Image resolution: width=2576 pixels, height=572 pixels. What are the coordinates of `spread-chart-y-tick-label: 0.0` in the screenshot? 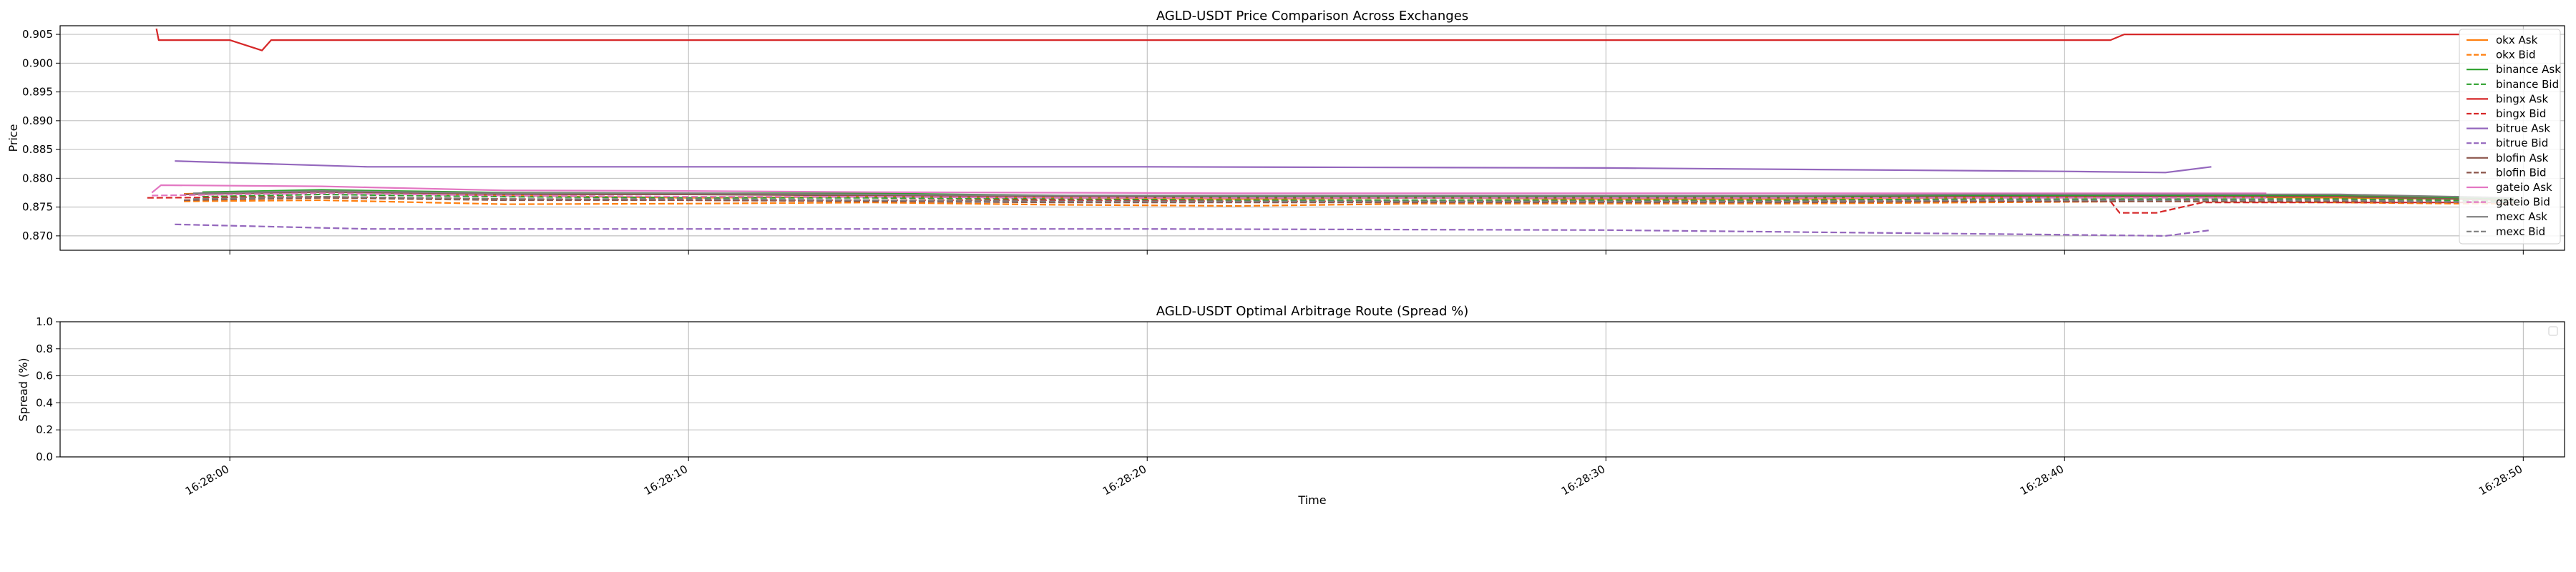 It's located at (44, 456).